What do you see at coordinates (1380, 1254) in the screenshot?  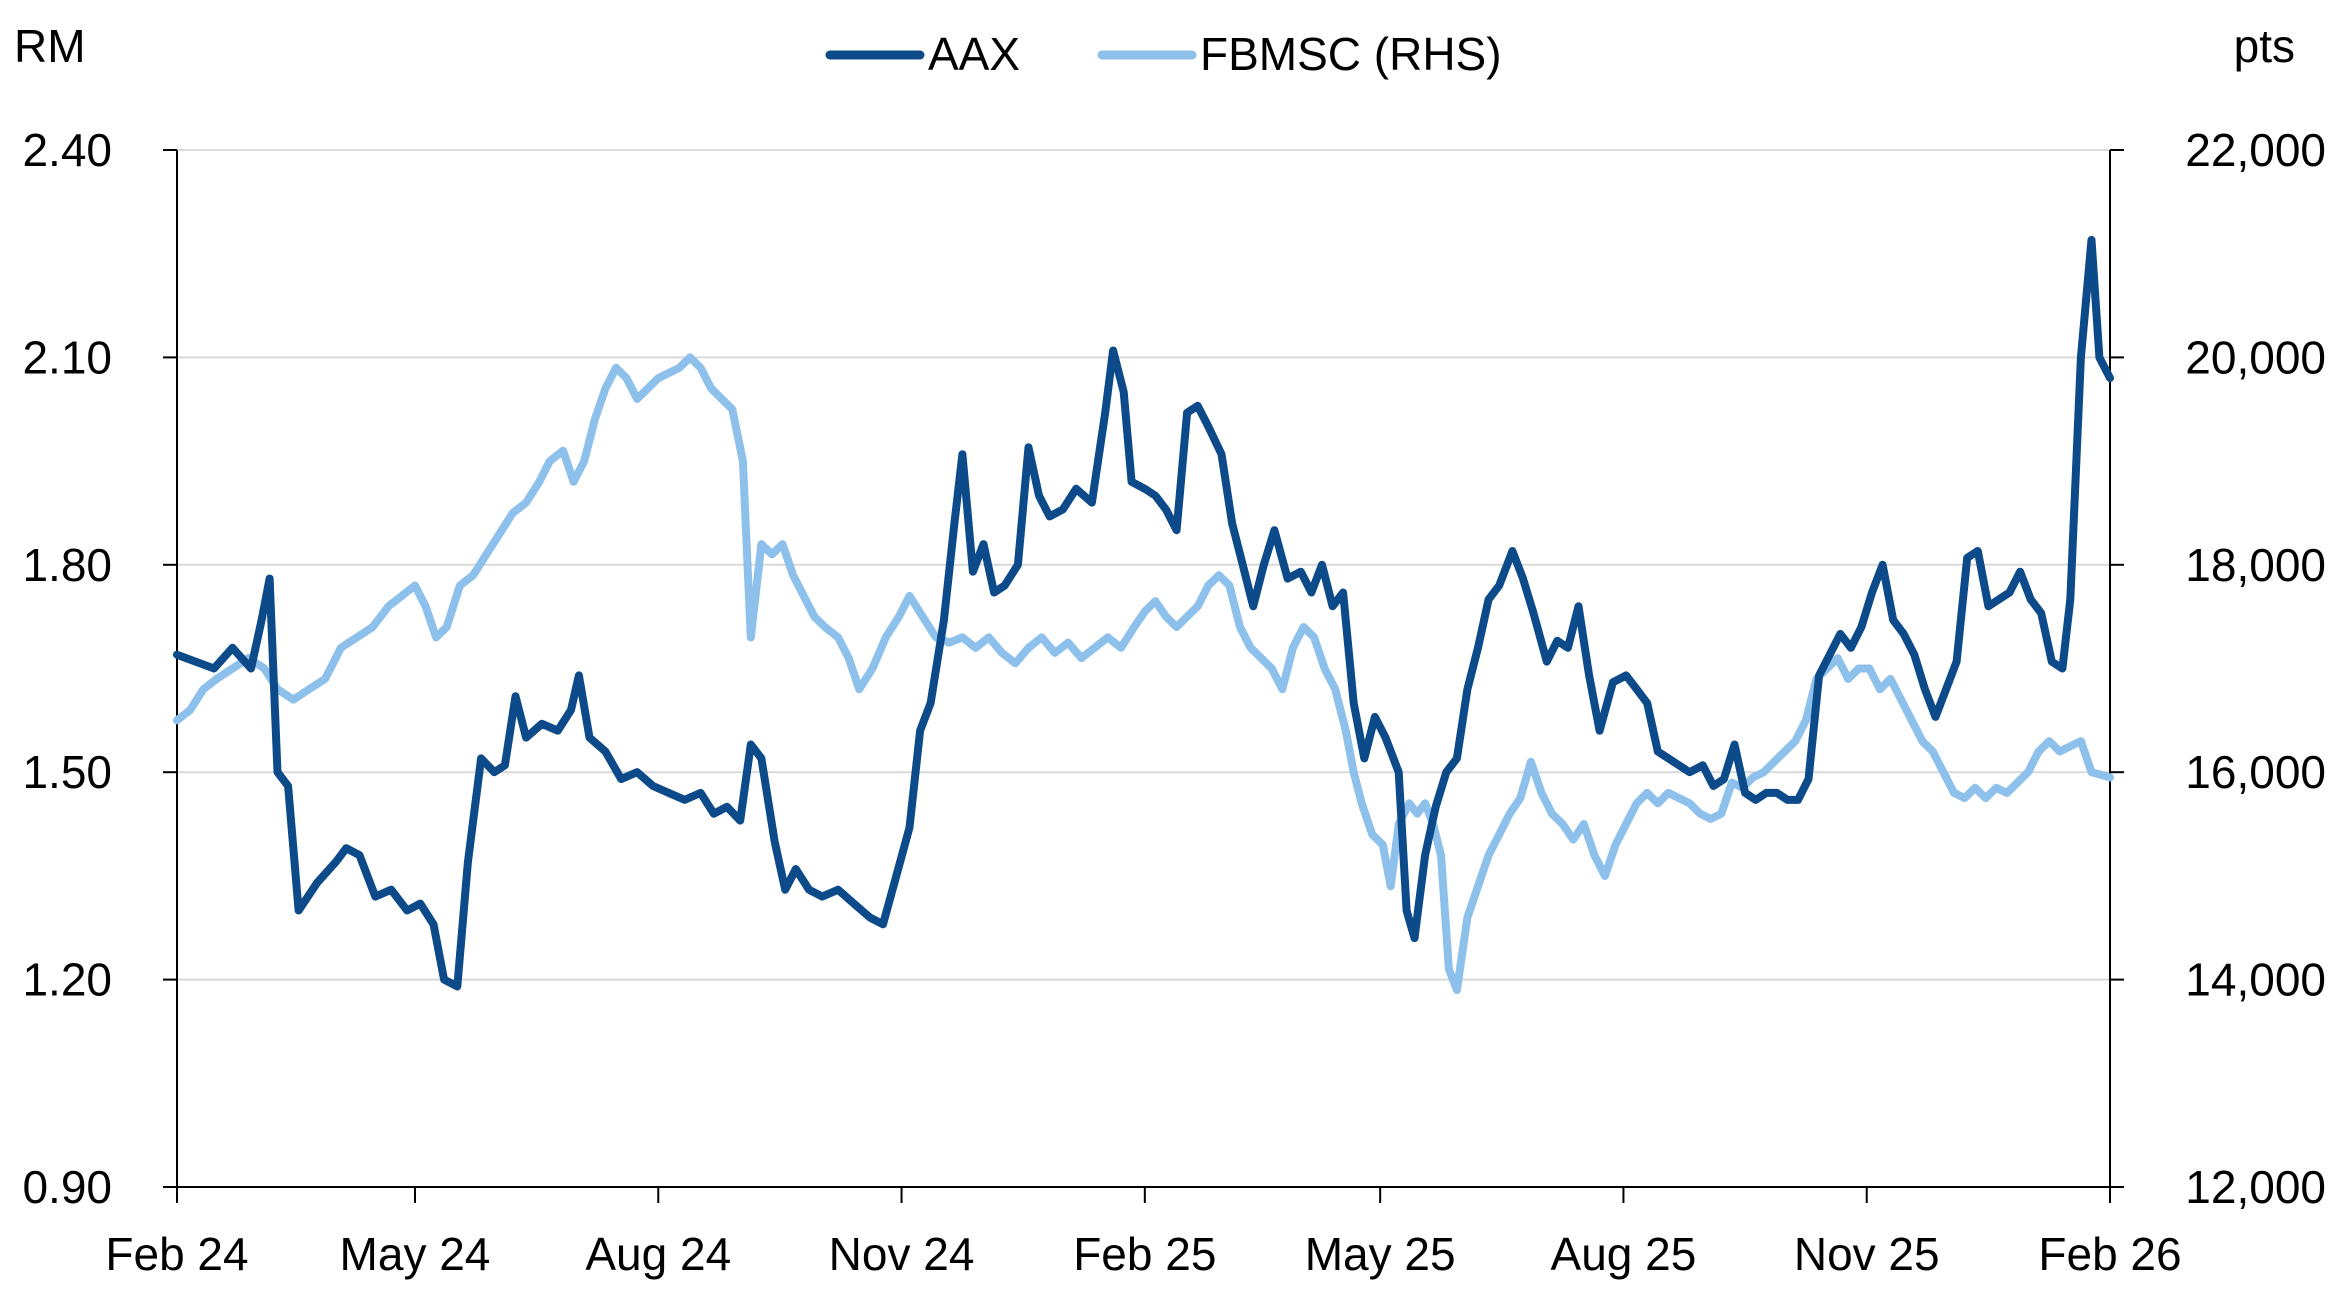 I see `x-axis-tick-label: May 25` at bounding box center [1380, 1254].